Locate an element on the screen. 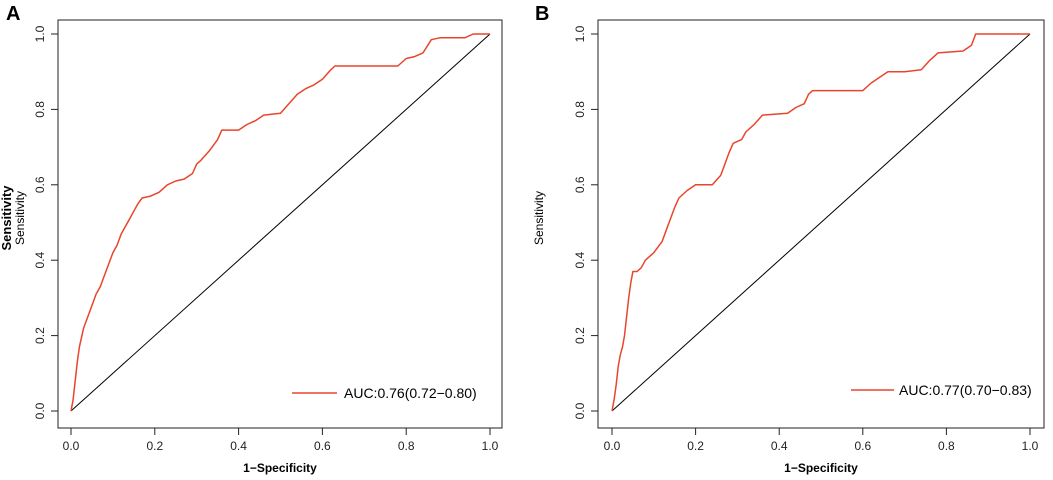 Image resolution: width=1053 pixels, height=480 pixels. x-ticks-a: 0.0 0.2 0.4 0.6 0.8 1.0 is located at coordinates (281, 440).